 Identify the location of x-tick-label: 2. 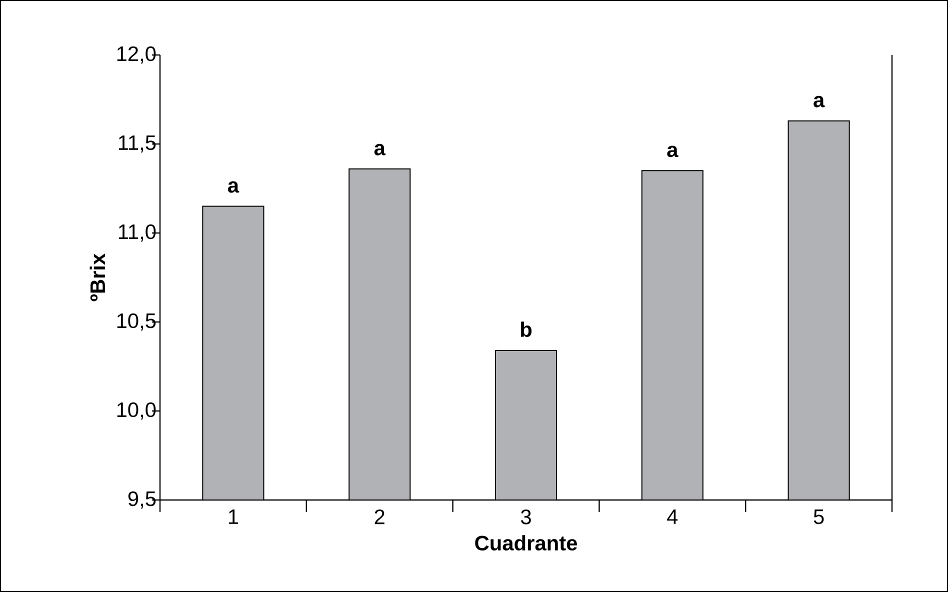
(379, 517).